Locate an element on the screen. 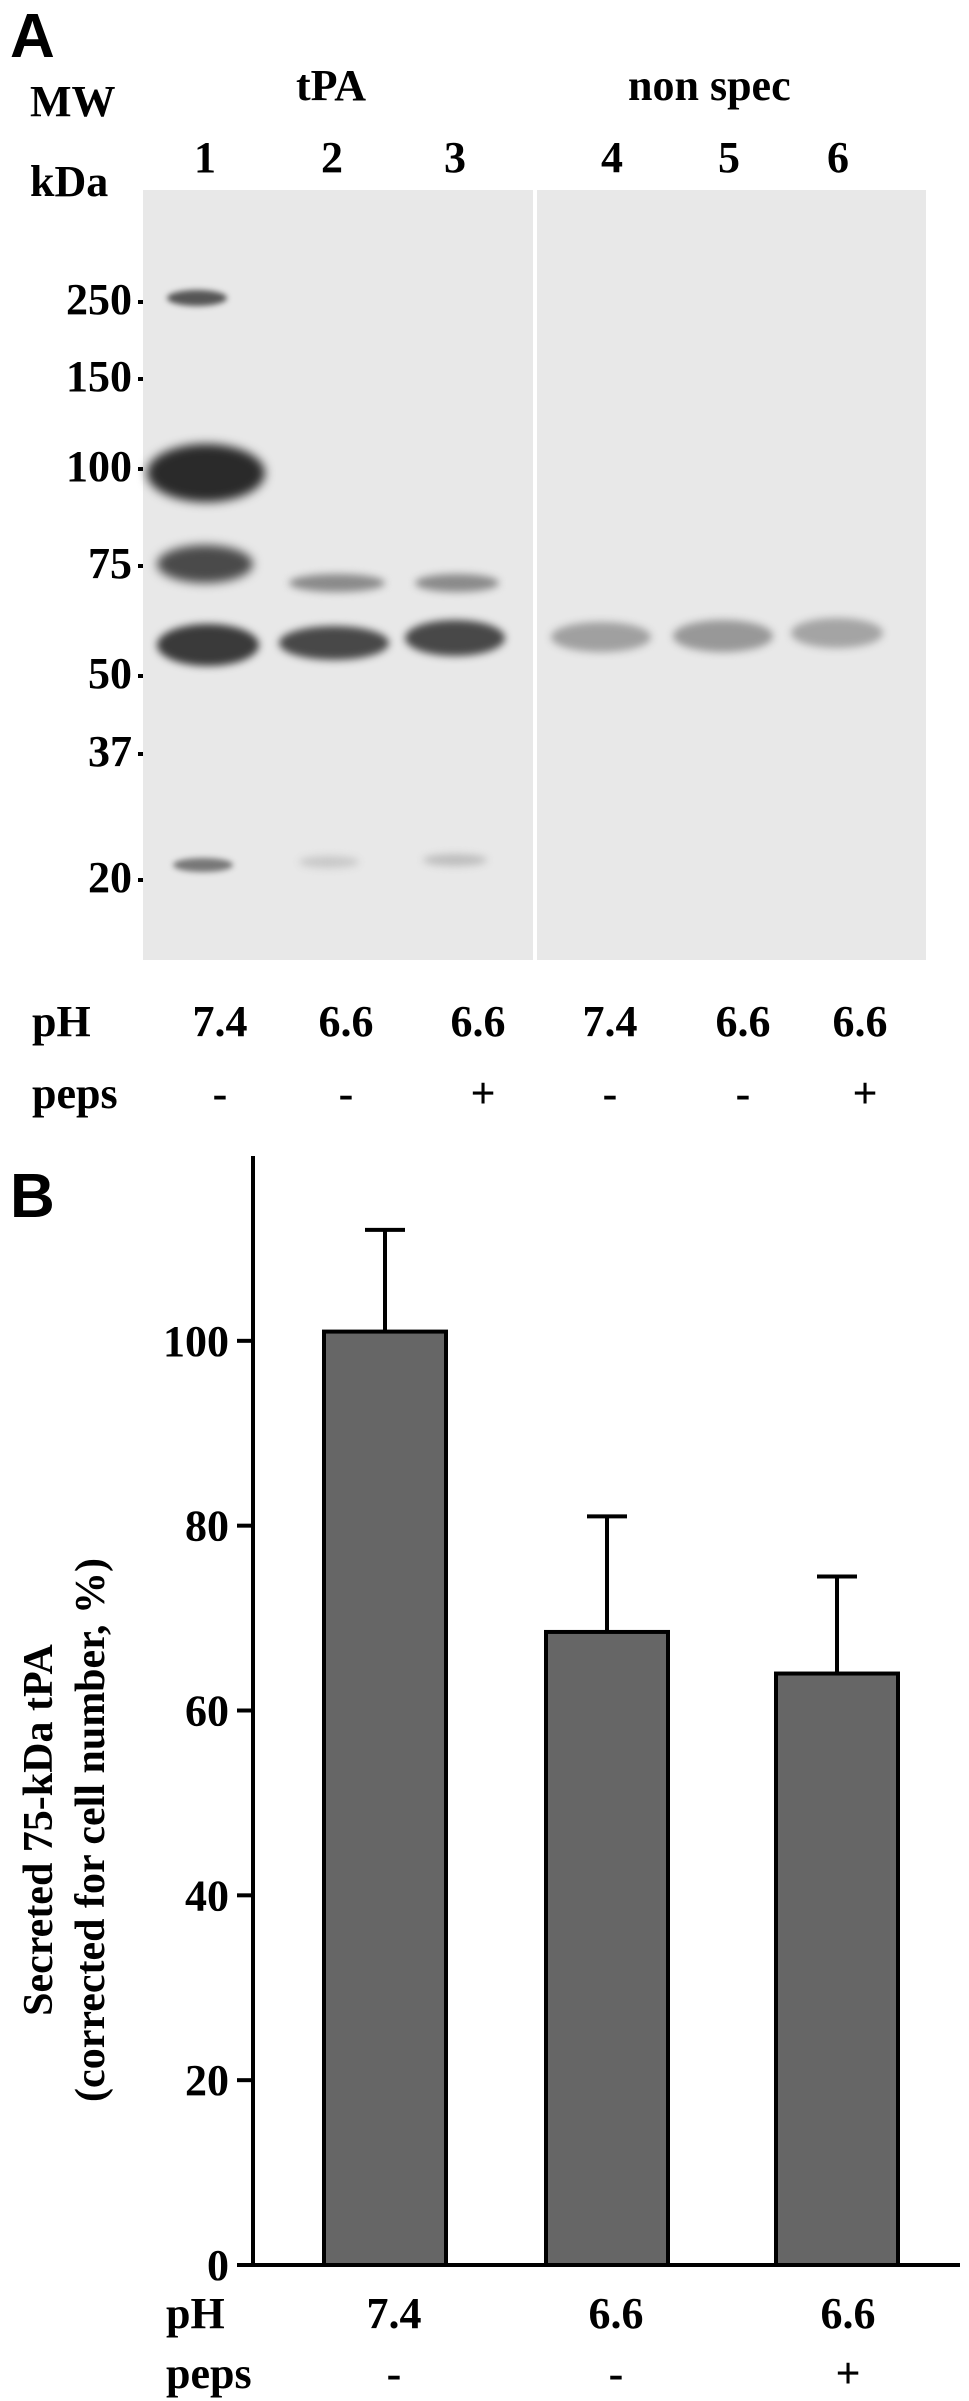  panel-a-ph-lane1: 7.4 is located at coordinates (220, 1021).